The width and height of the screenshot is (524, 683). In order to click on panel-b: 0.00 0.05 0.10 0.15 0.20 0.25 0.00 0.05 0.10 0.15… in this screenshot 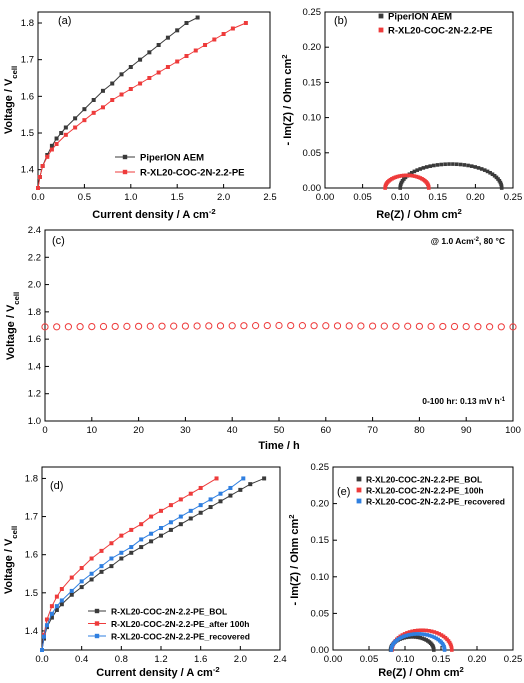, I will do `click(401, 114)`.